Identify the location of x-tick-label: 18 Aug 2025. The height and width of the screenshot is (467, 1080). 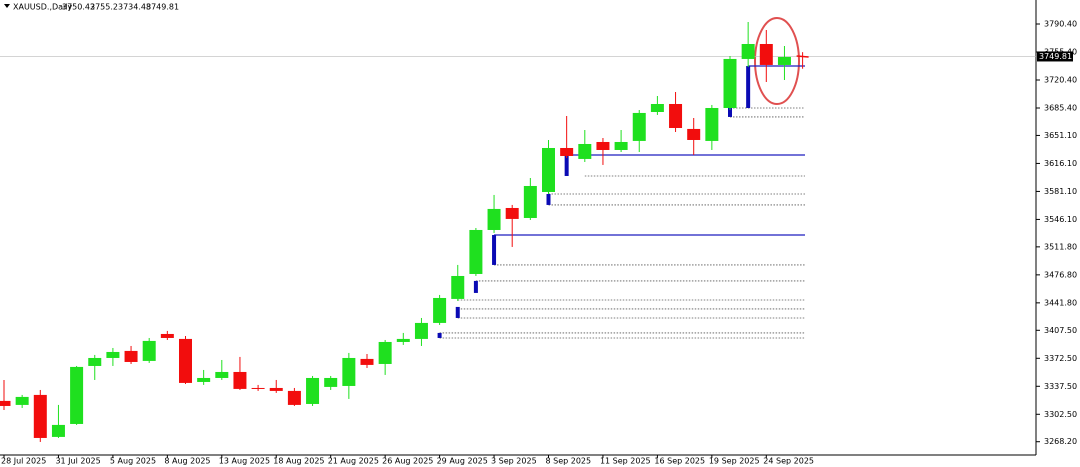
(298, 461).